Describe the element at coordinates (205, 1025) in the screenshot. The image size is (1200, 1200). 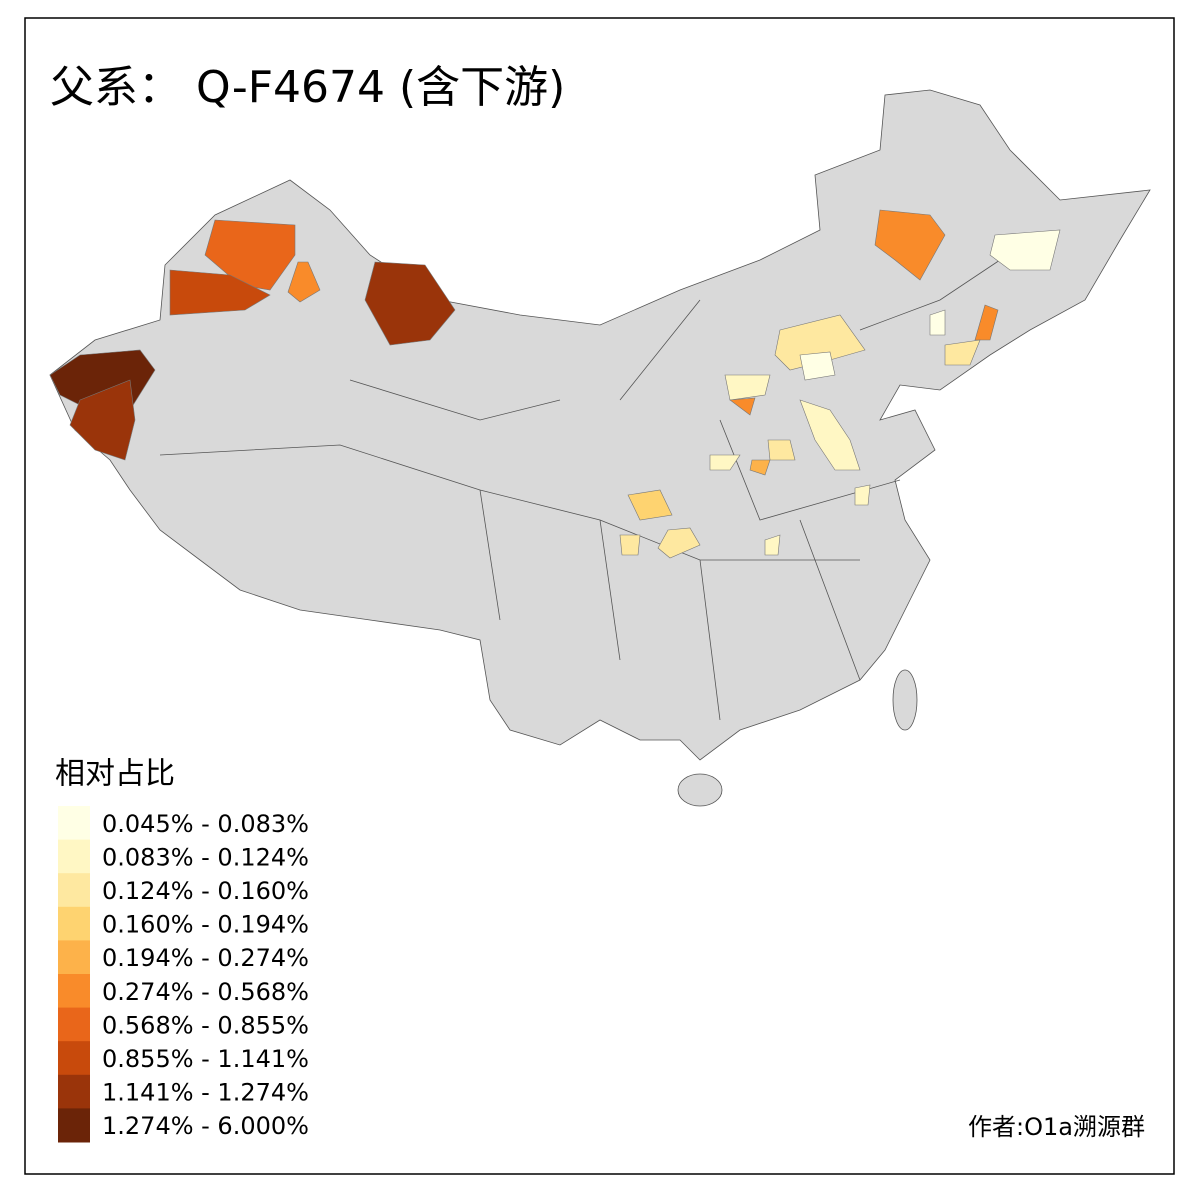
I see `legend-label: 0.568% - 0.855%` at that location.